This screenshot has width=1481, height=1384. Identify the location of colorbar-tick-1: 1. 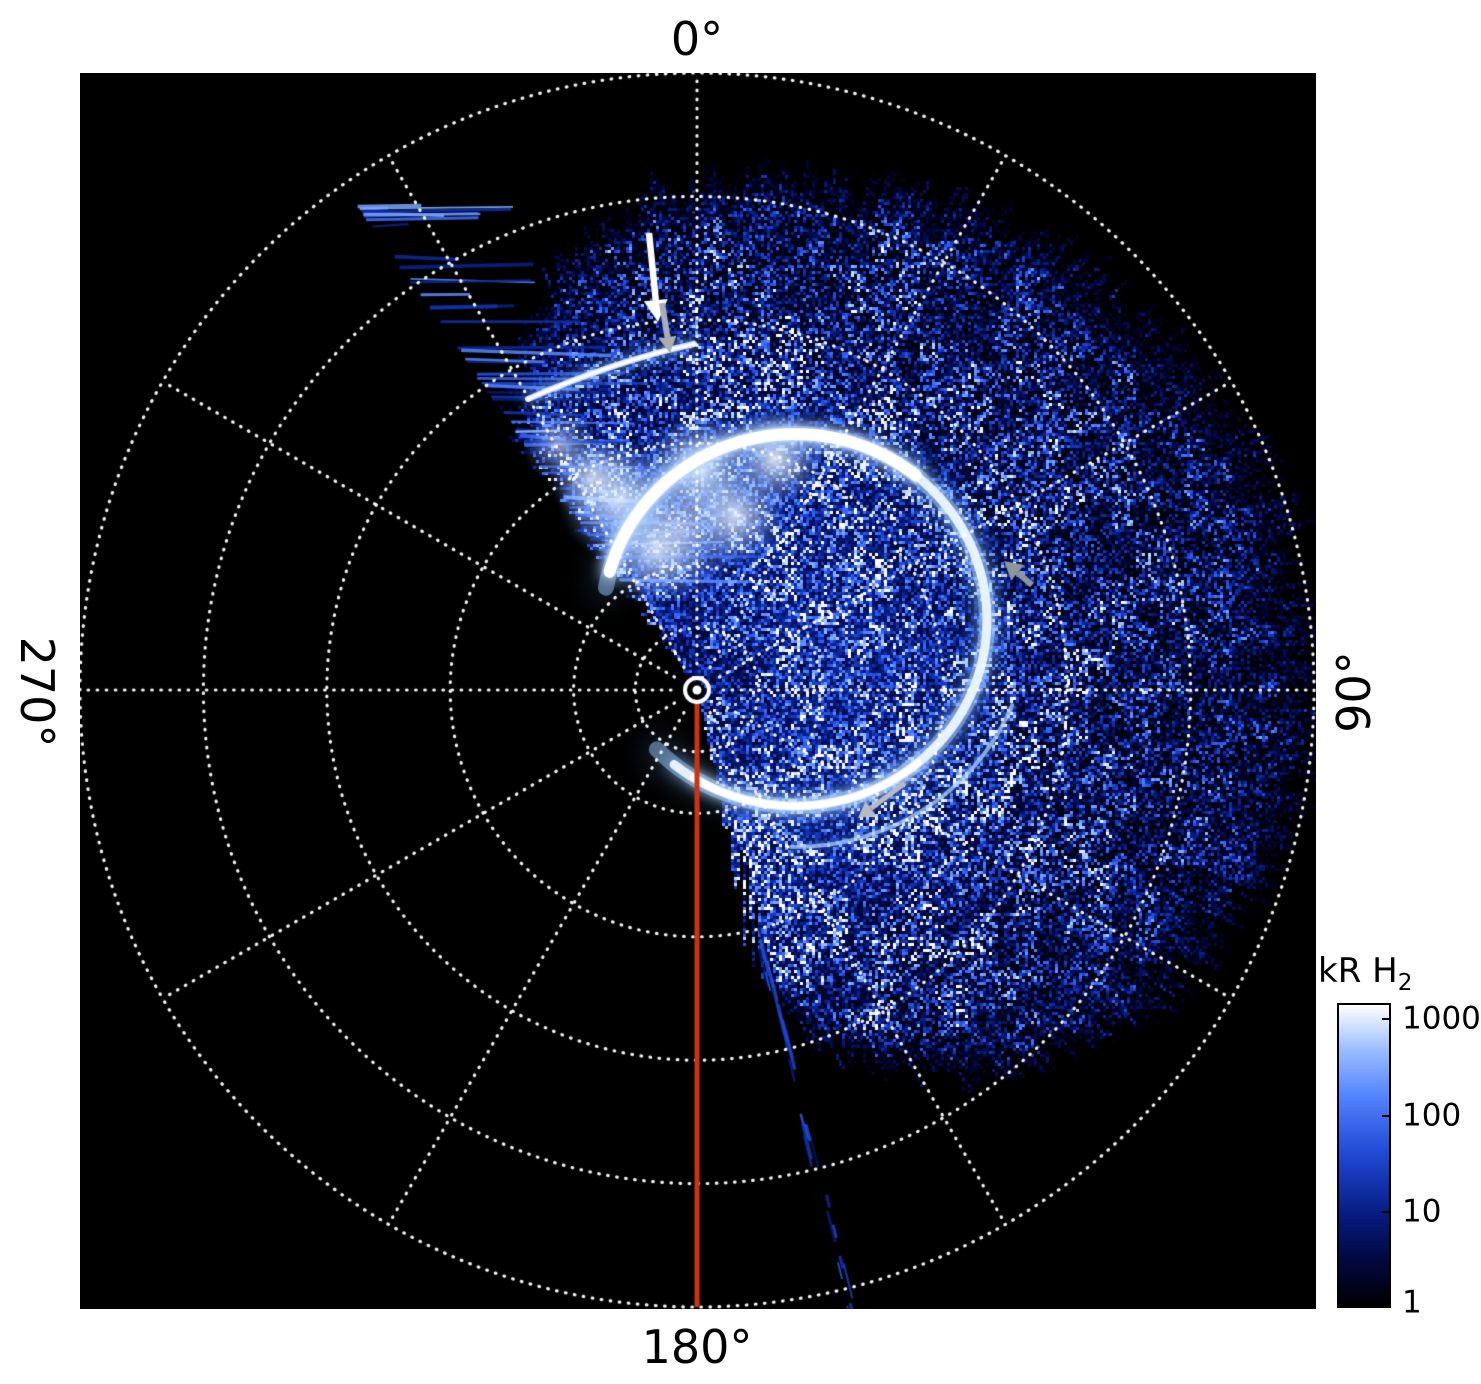
(1412, 1302).